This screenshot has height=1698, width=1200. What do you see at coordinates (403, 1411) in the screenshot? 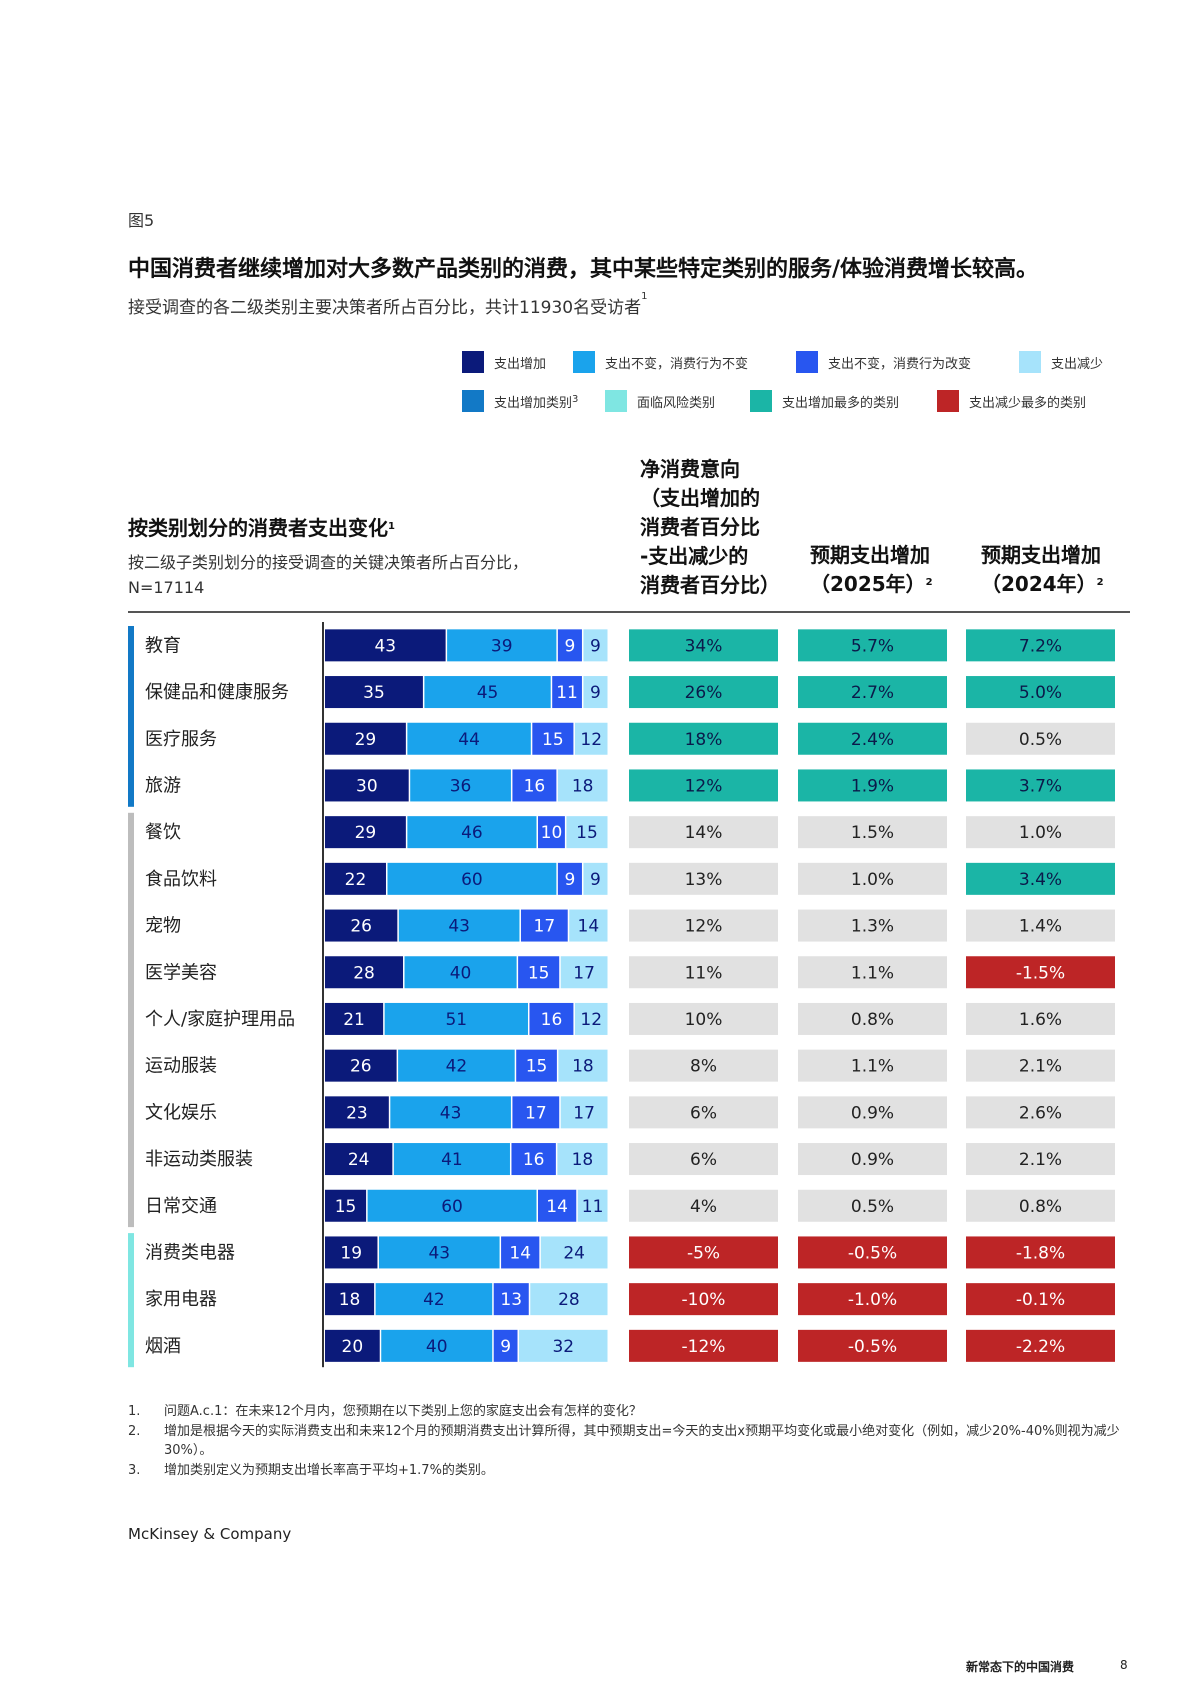
I see `footnote-1-text: 问题A.c.1：在未来12个月内，您预期在以下类别上您的家庭支出会有怎样的变化？` at bounding box center [403, 1411].